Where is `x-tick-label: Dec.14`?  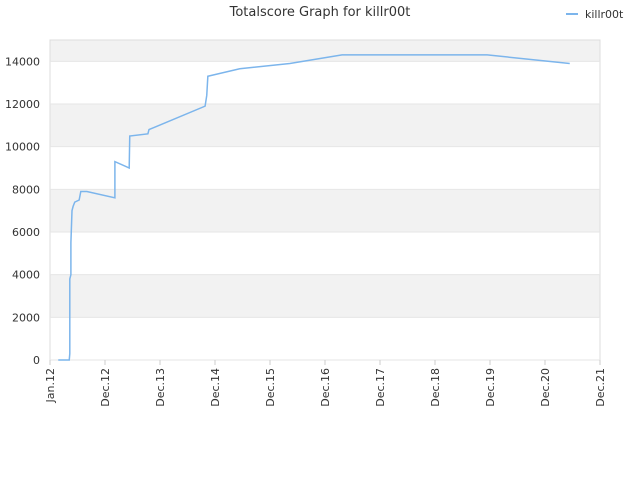 x-tick-label: Dec.14 is located at coordinates (215, 387).